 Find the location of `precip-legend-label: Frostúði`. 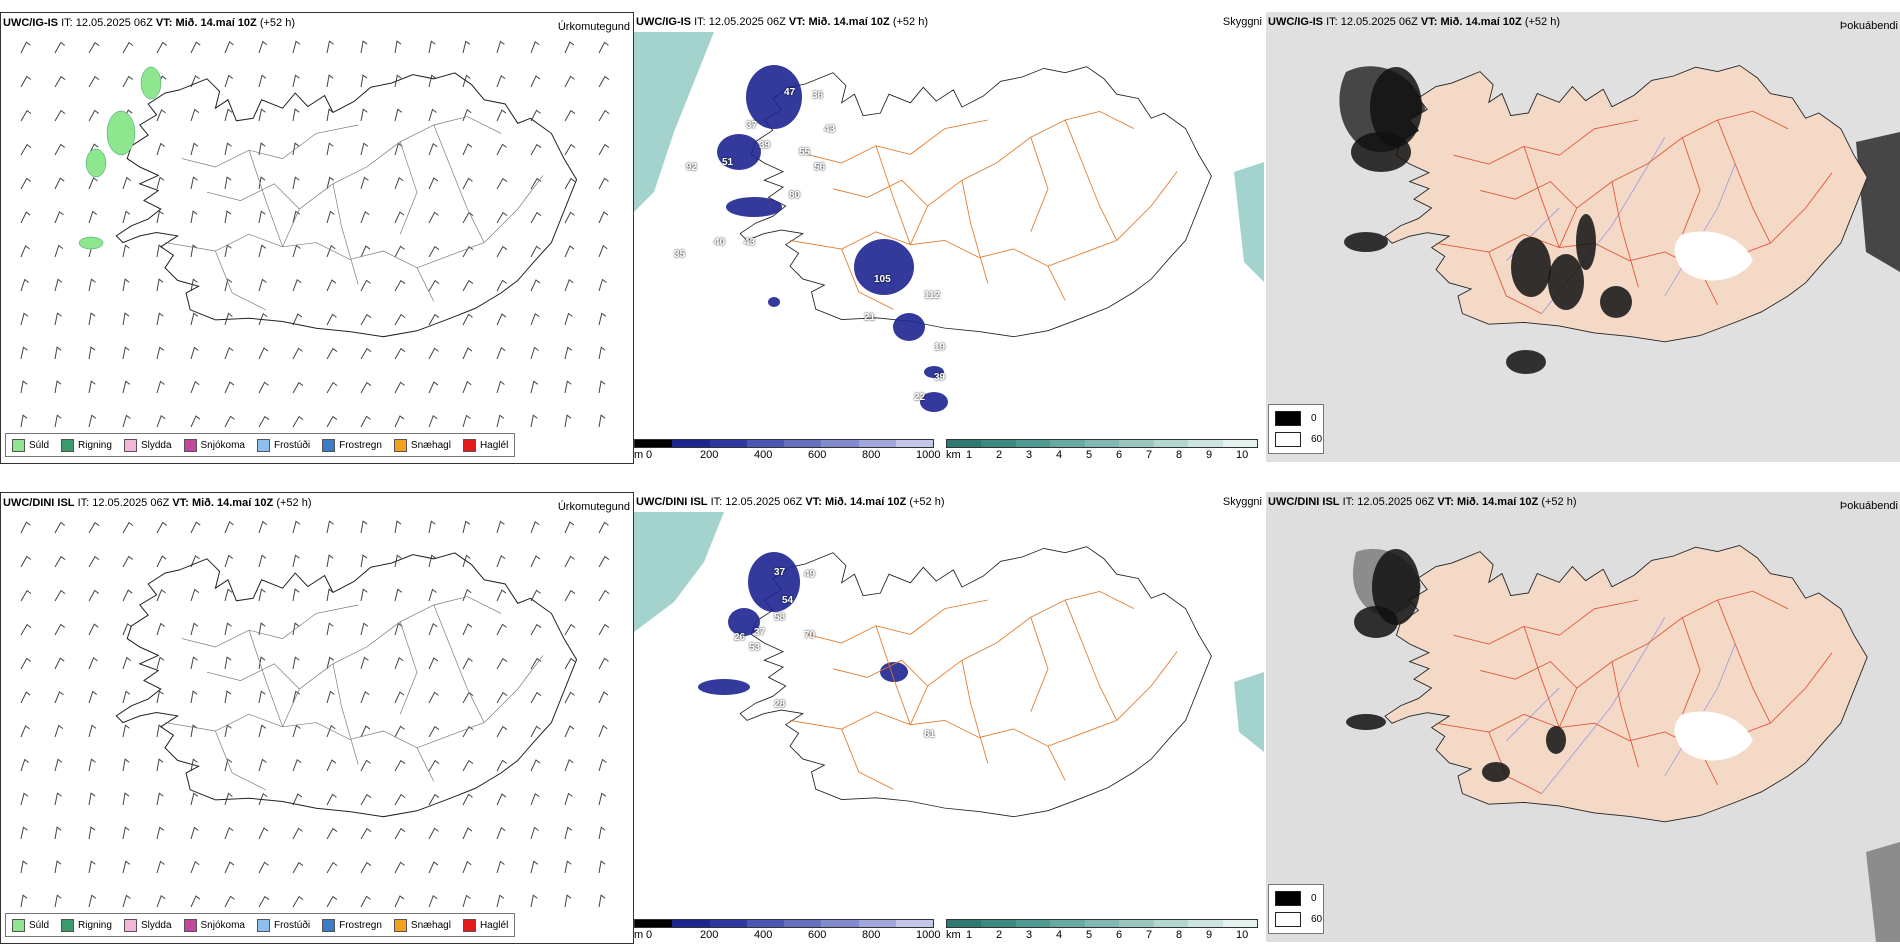

precip-legend-label: Frostúði is located at coordinates (292, 445).